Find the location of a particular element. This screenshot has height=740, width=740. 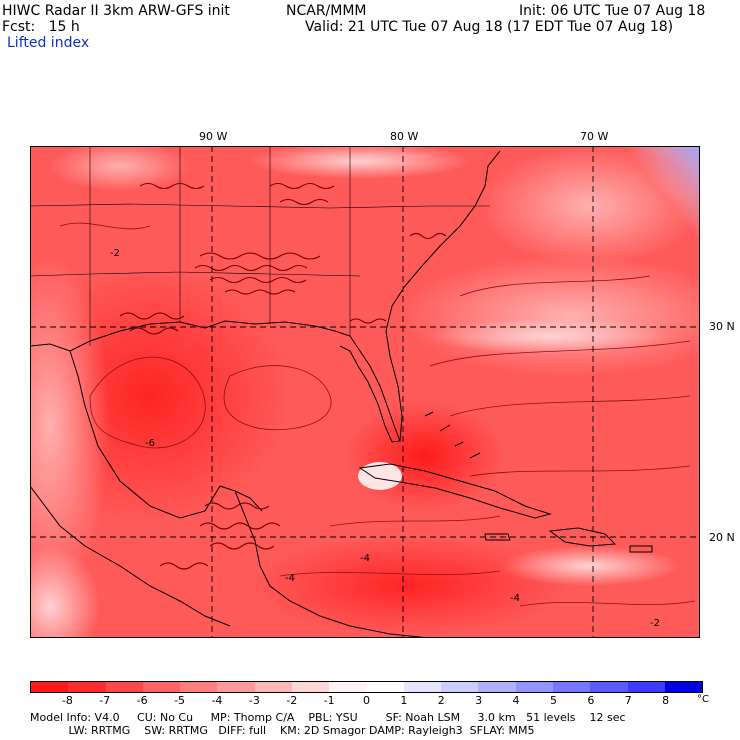

org-label: NCAR/MMM is located at coordinates (326, 11).